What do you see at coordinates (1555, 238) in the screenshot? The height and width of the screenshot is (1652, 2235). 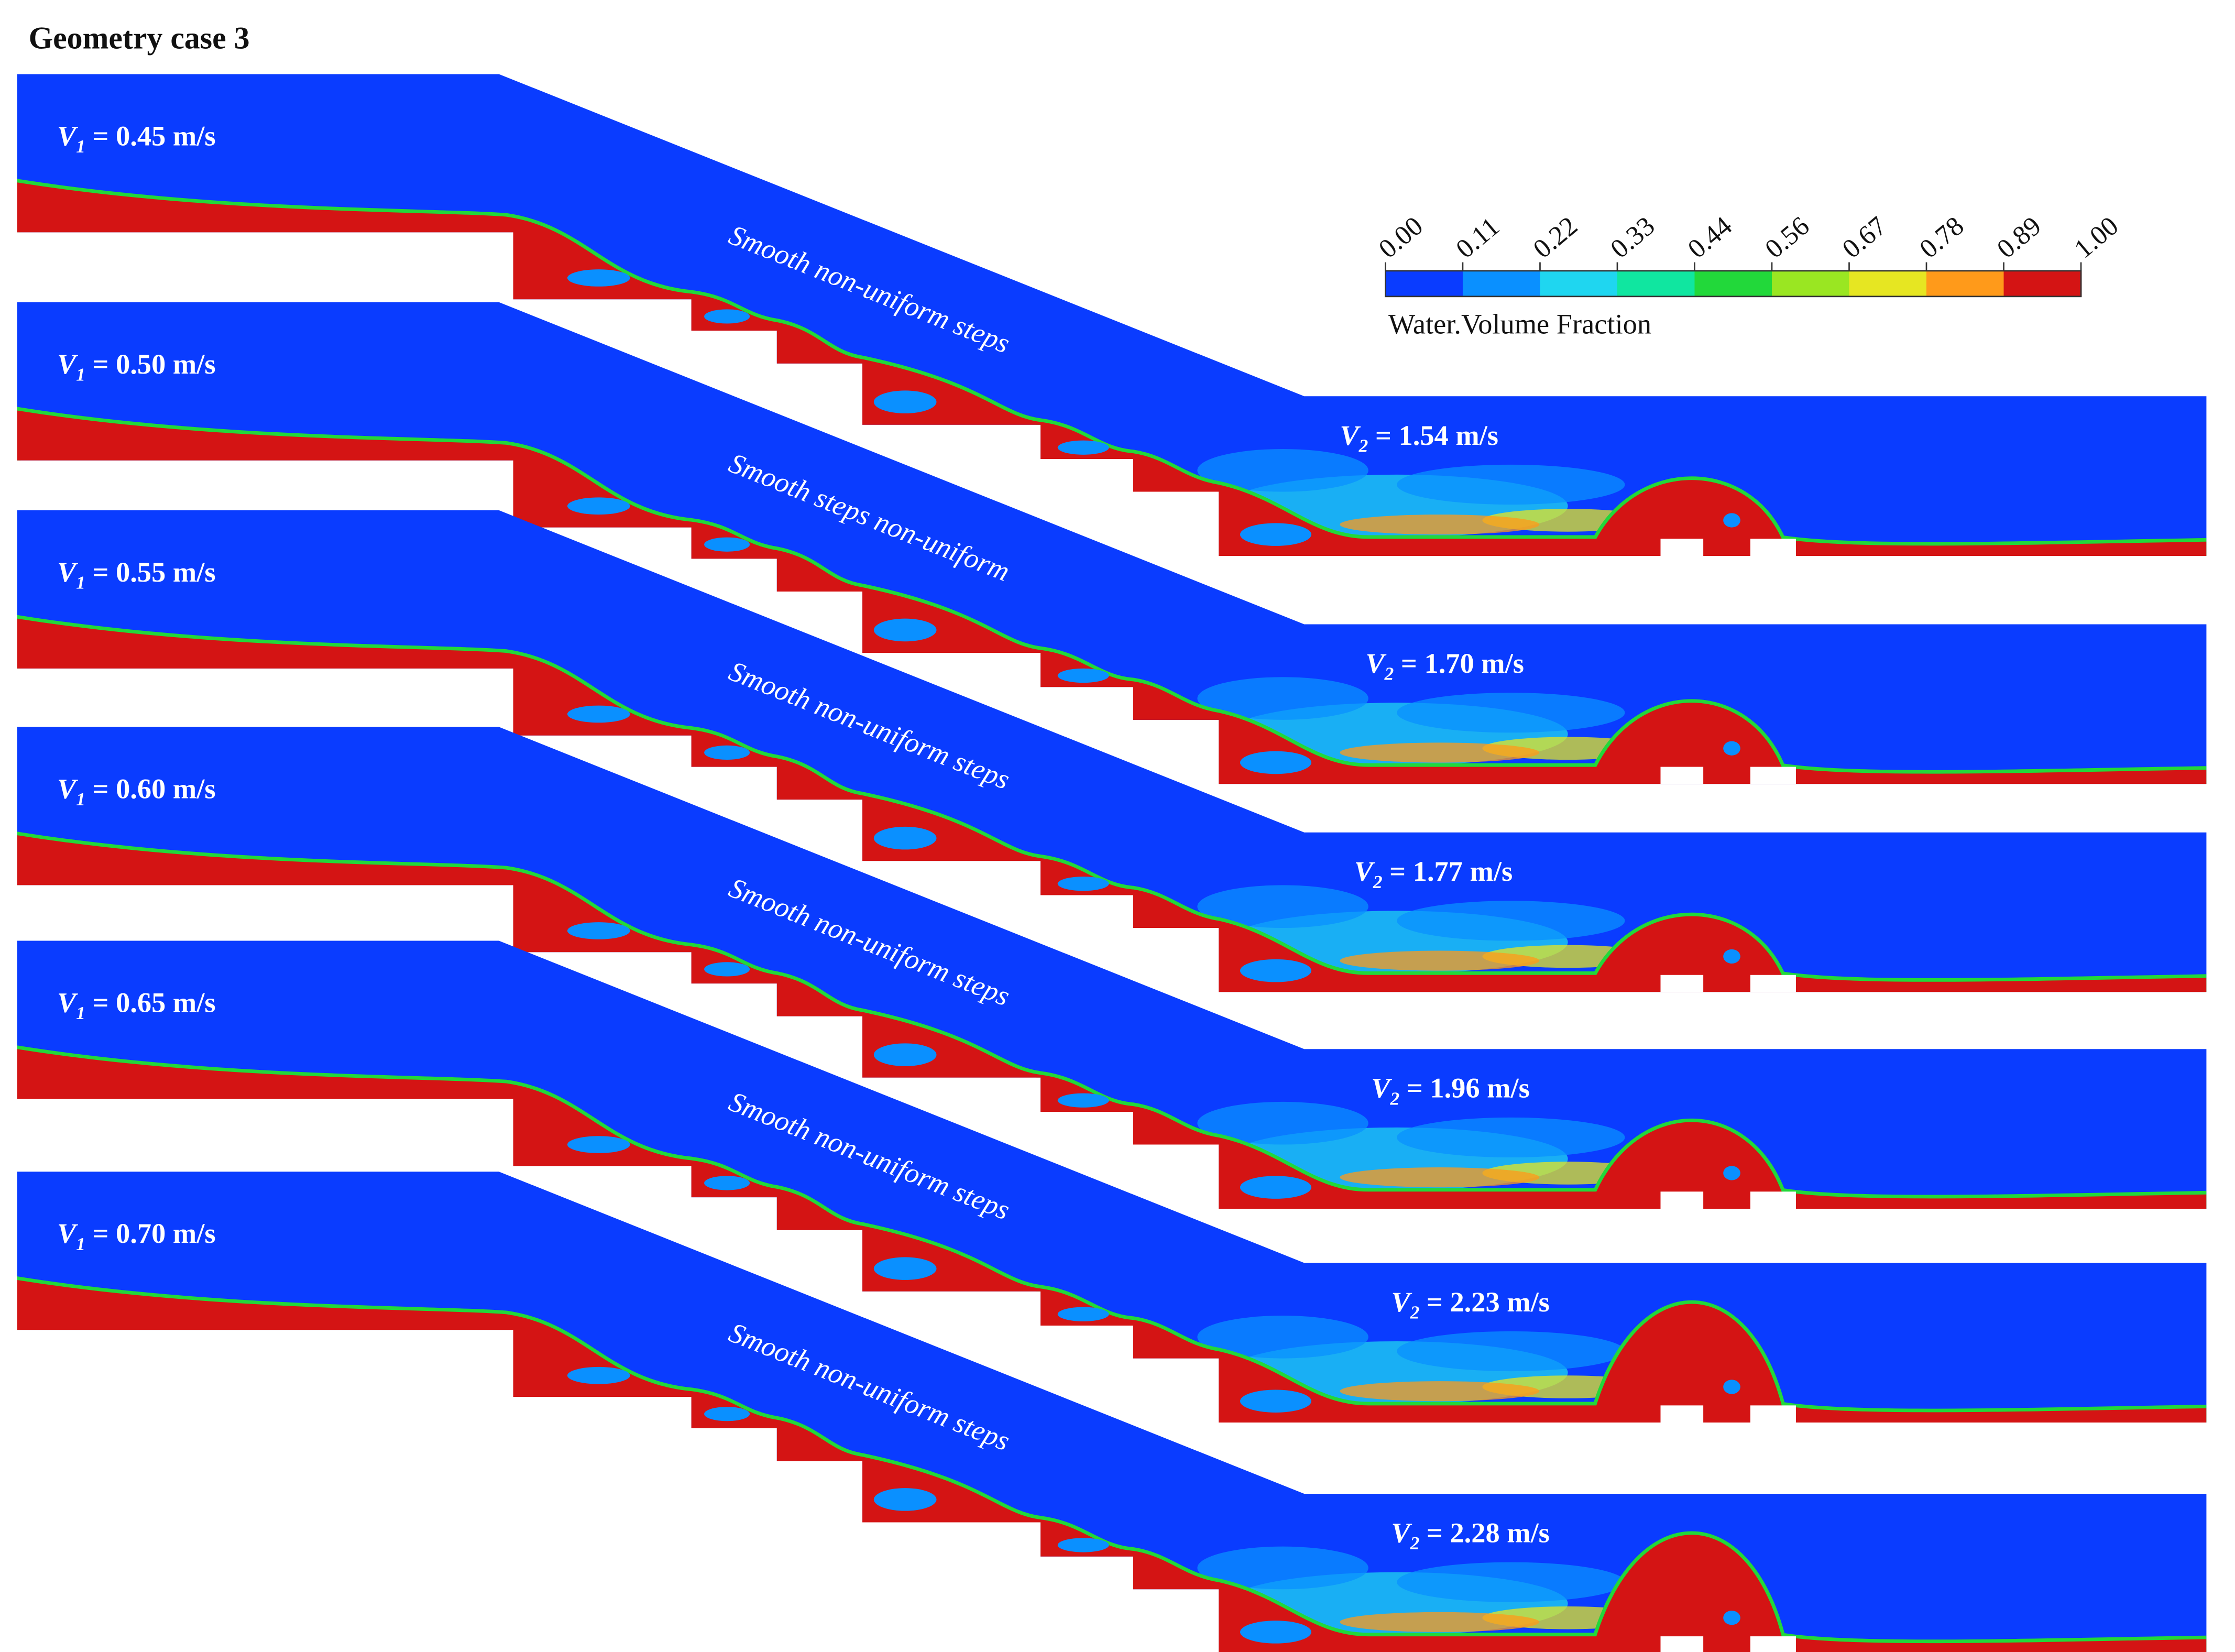 I see `colorbar-tick-label: 0.22` at bounding box center [1555, 238].